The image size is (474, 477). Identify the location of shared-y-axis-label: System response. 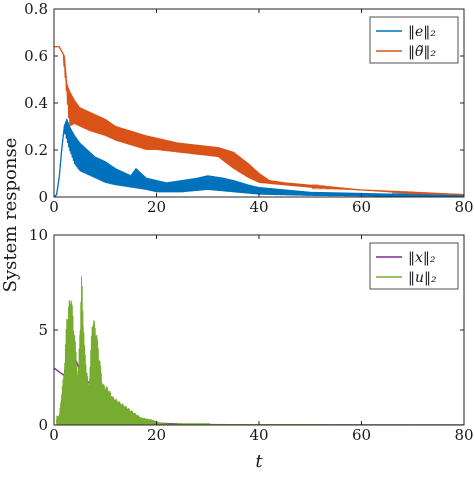
(10, 215).